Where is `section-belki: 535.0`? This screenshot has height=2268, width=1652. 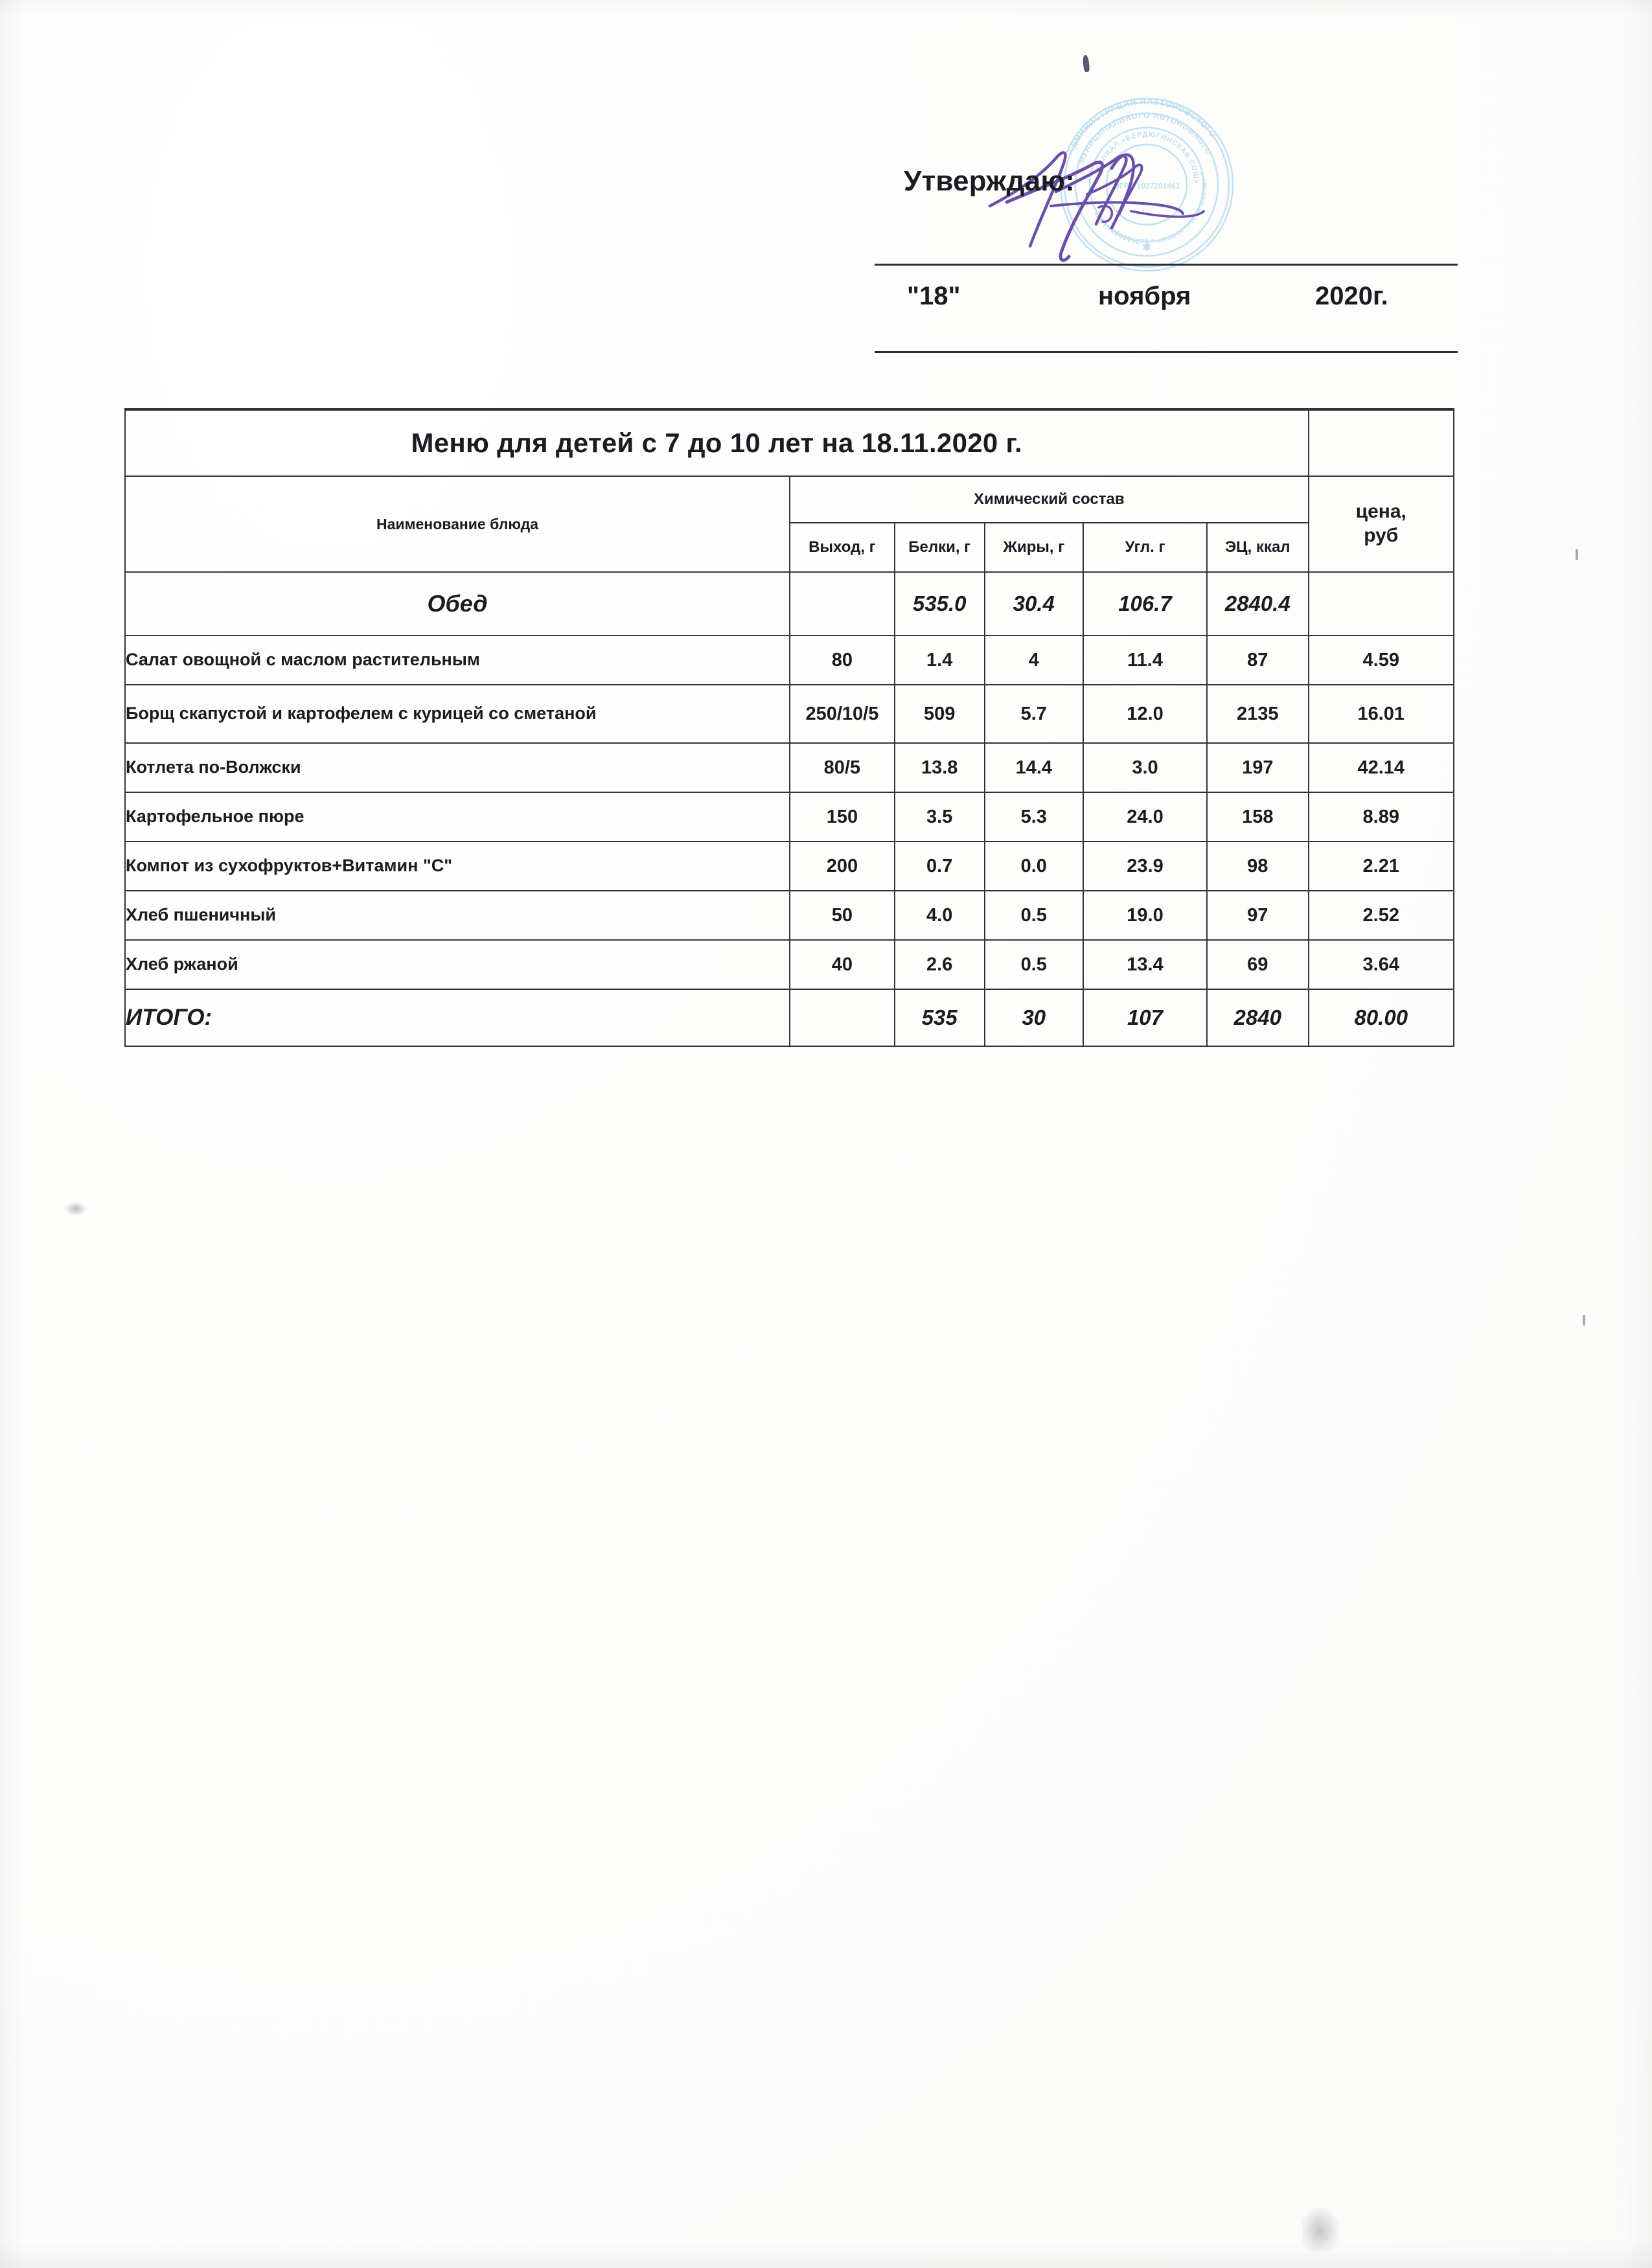
section-belki: 535.0 is located at coordinates (939, 603).